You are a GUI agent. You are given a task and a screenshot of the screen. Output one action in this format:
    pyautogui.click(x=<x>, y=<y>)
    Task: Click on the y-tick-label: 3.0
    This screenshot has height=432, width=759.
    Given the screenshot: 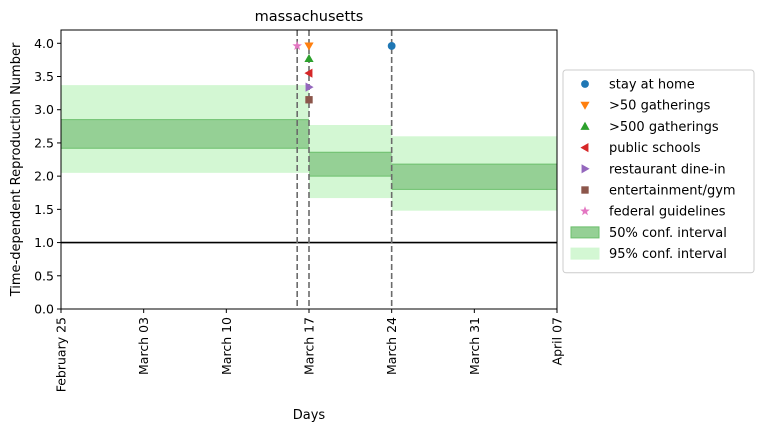 What is the action you would take?
    pyautogui.click(x=44, y=109)
    